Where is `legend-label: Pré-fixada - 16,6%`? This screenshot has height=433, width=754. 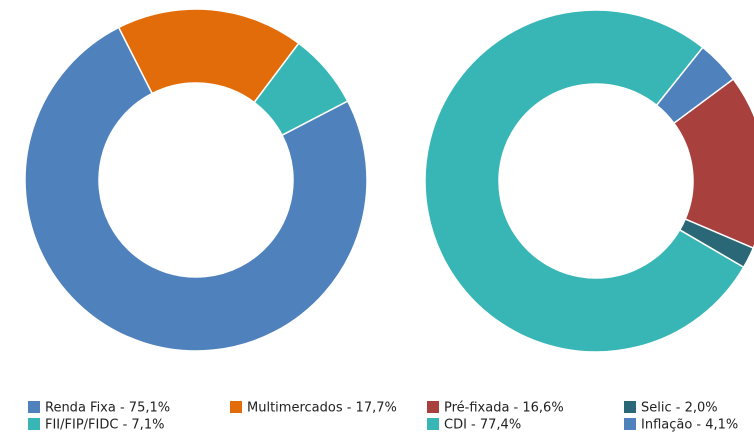 legend-label: Pré-fixada - 16,6% is located at coordinates (504, 408).